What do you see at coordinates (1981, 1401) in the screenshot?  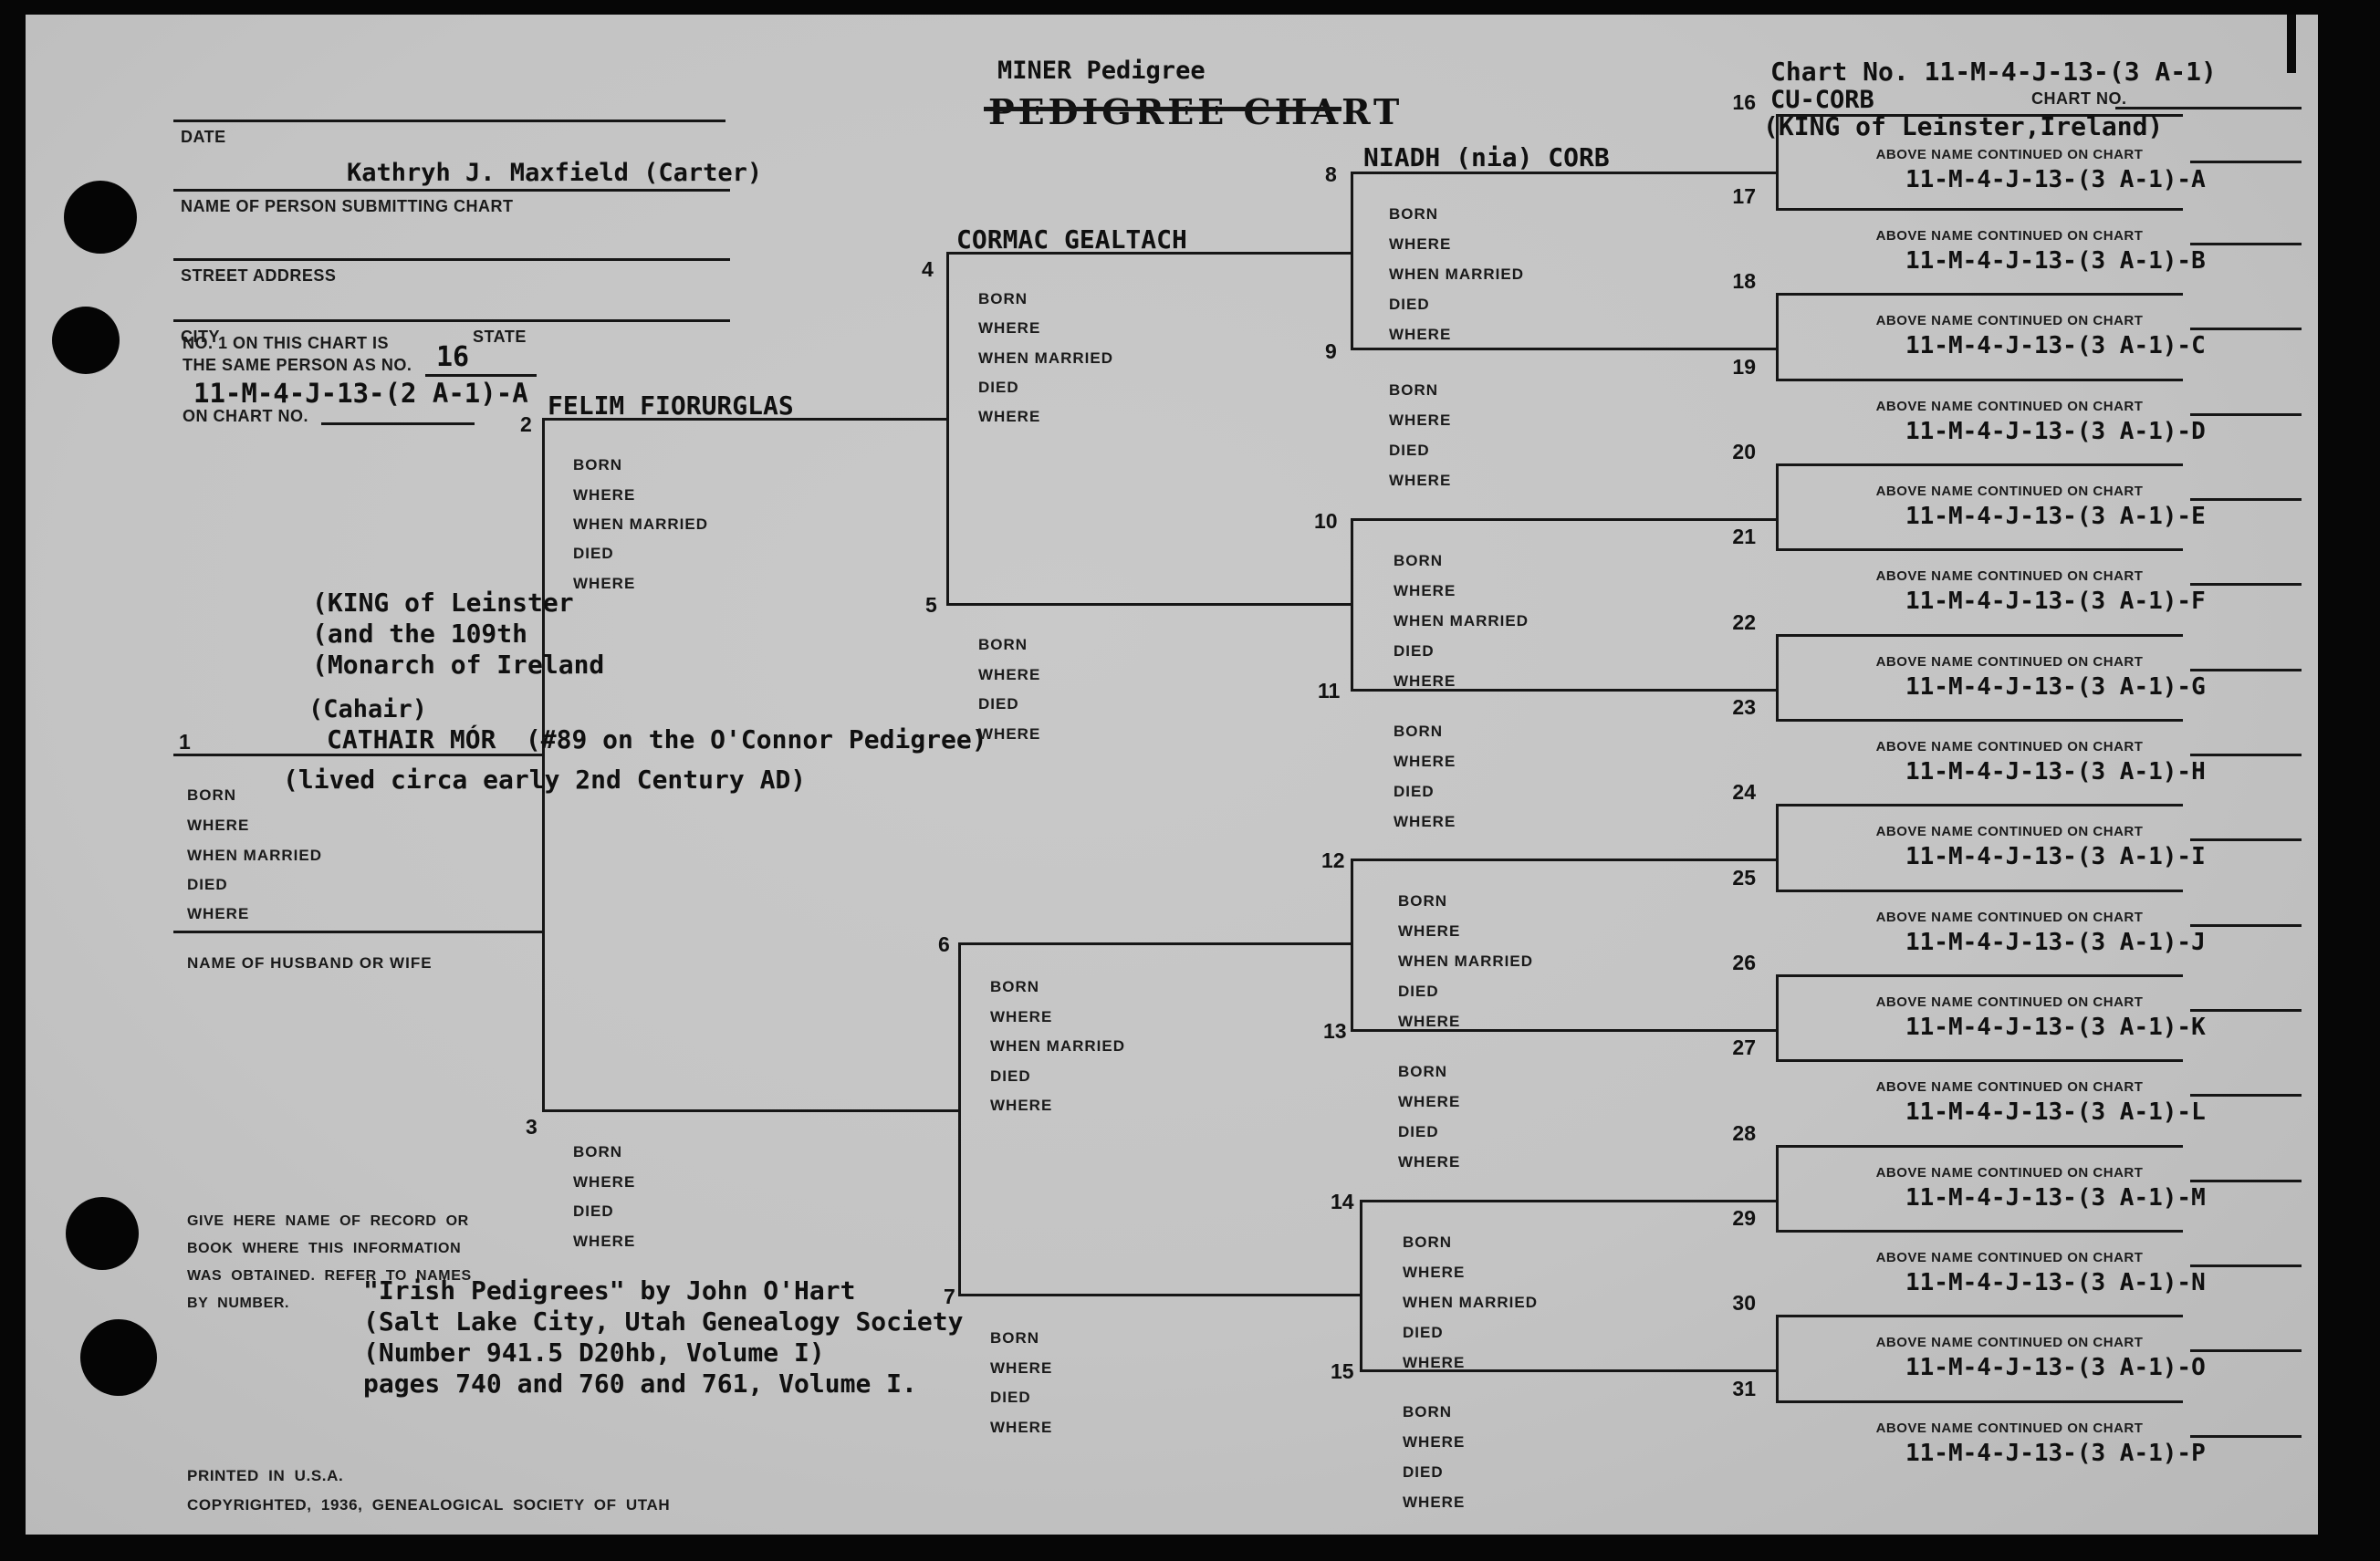 I see `person-31-line` at bounding box center [1981, 1401].